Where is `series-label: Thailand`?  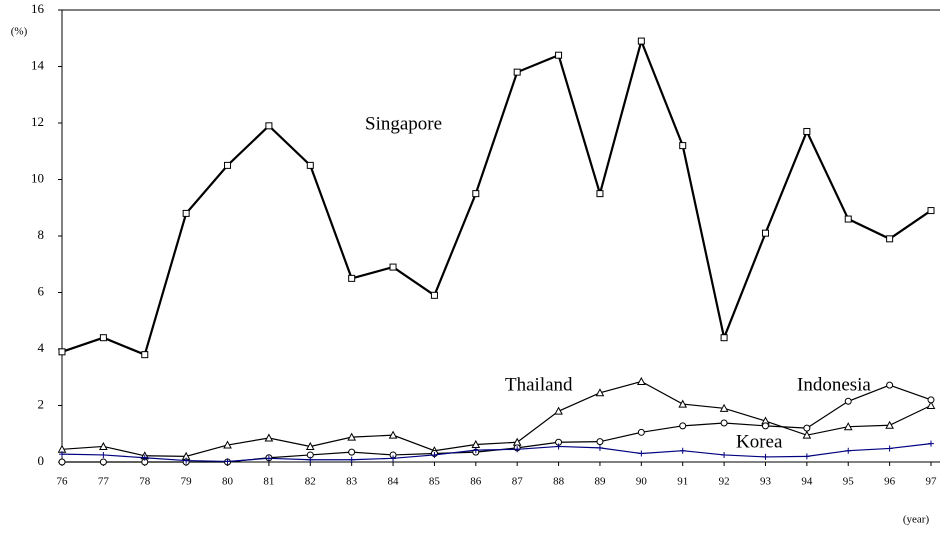
series-label: Thailand is located at coordinates (539, 384).